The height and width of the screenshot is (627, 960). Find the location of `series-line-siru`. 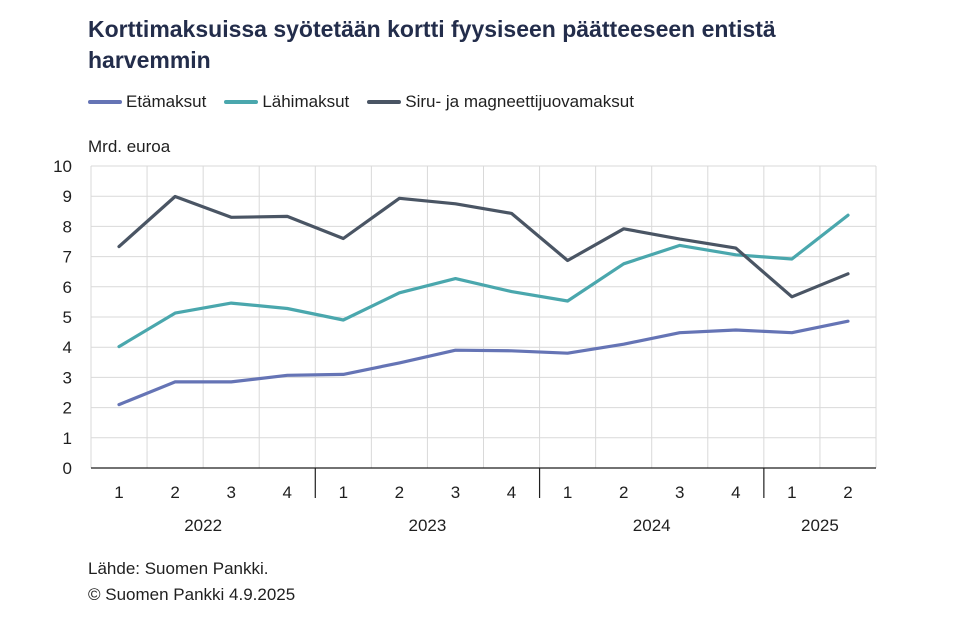

series-line-siru is located at coordinates (483, 246).